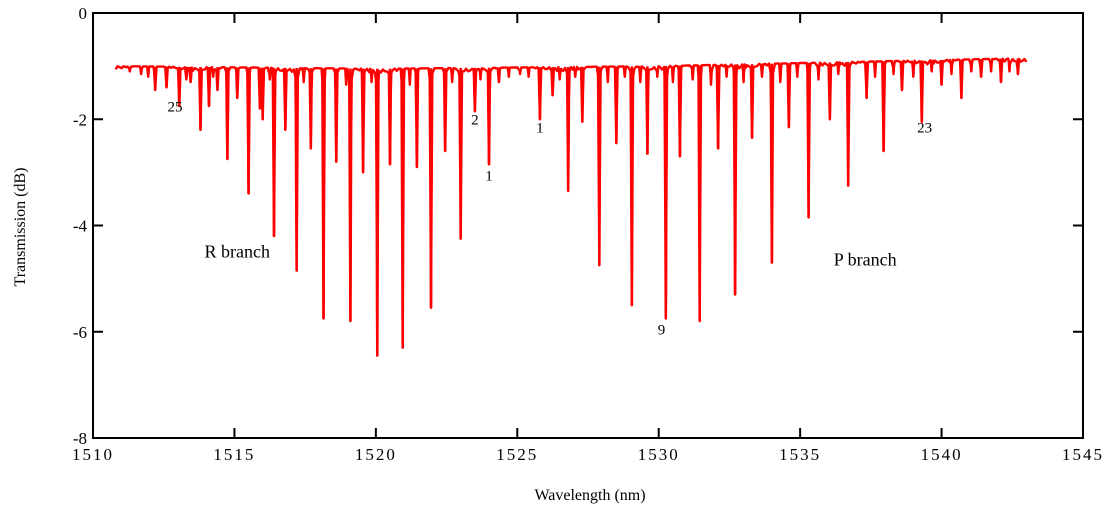 This screenshot has height=510, width=1114. I want to click on x-tick-label: 1525, so click(517, 454).